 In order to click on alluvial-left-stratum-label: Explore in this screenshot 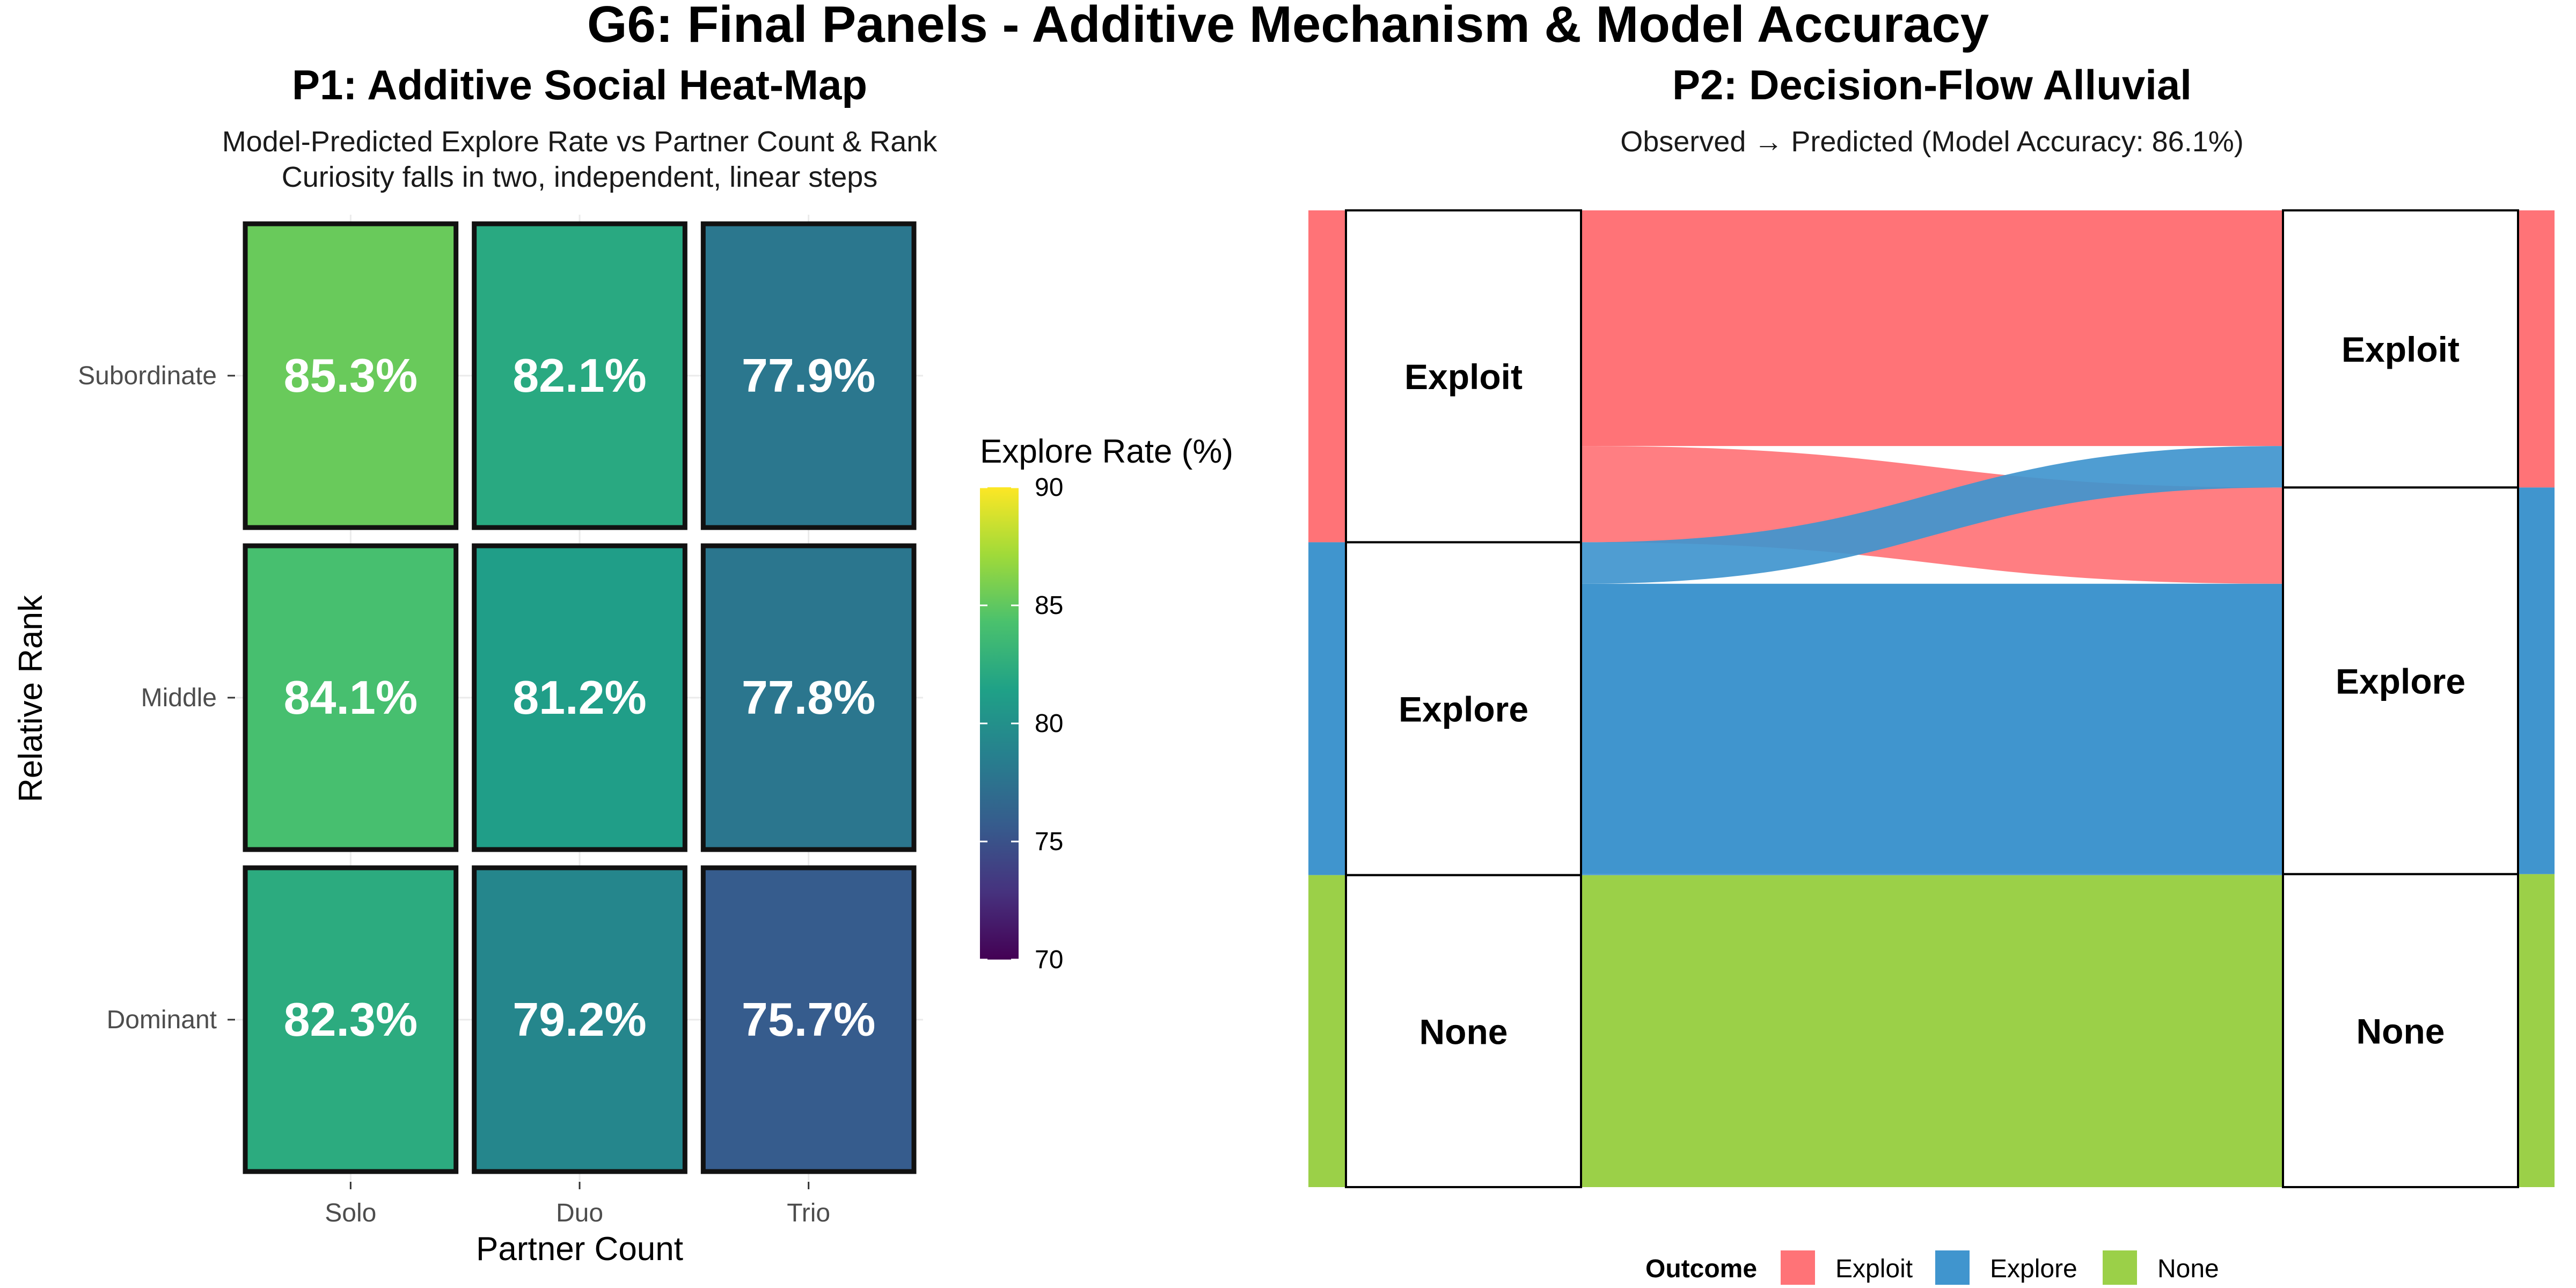, I will do `click(1463, 709)`.